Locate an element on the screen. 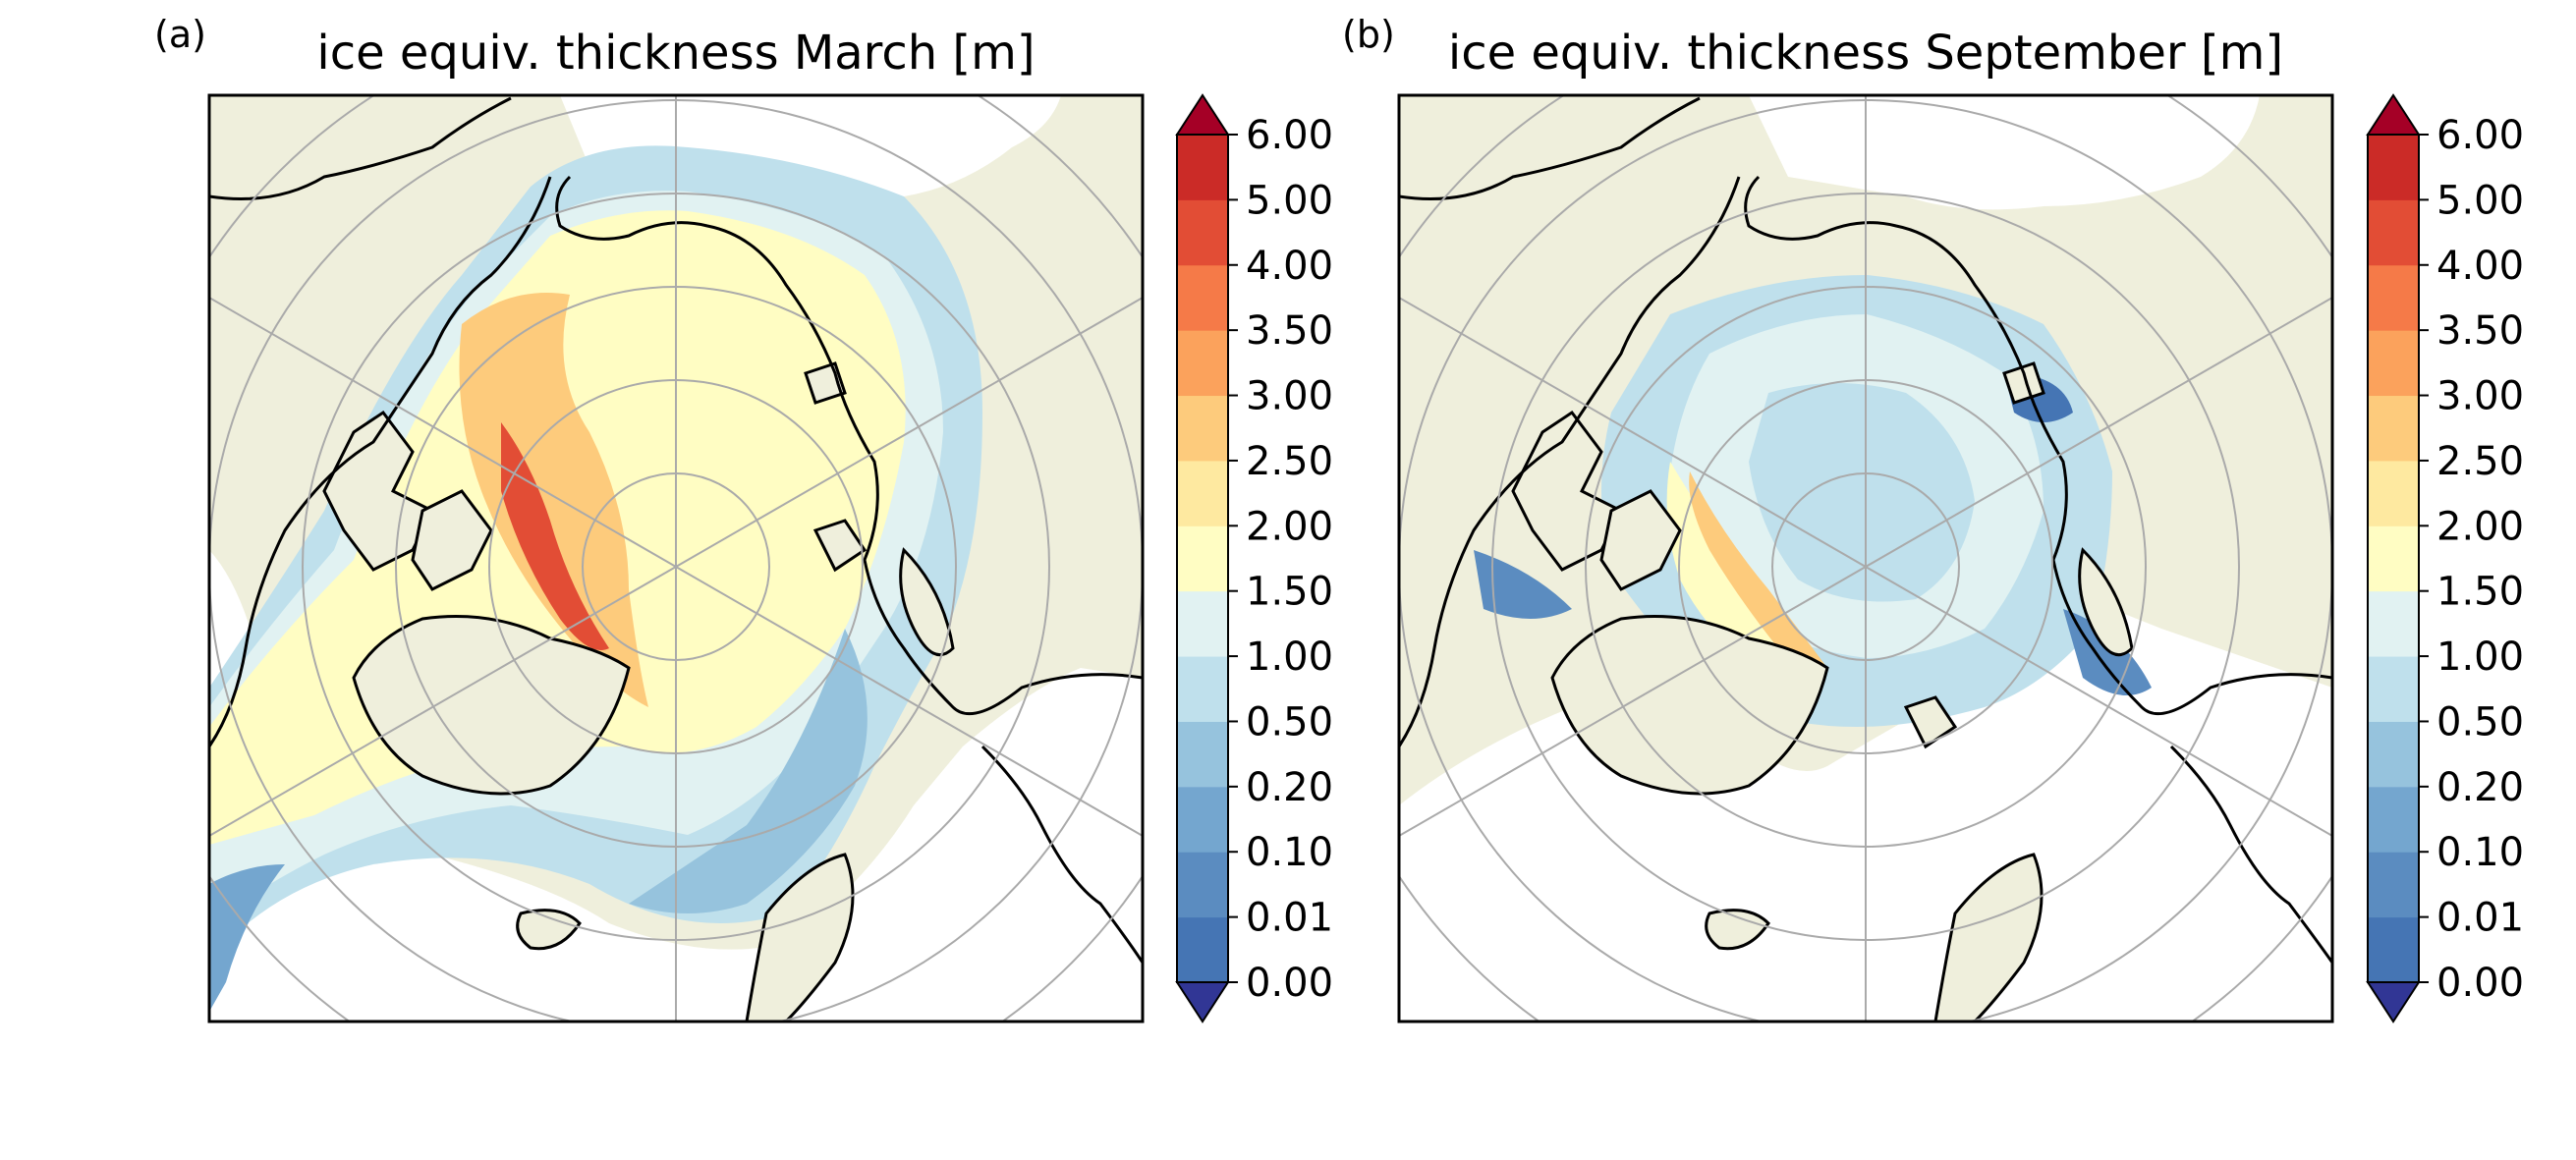 This screenshot has height=1160, width=2576. colorbar-frame-a is located at coordinates (1202, 558).